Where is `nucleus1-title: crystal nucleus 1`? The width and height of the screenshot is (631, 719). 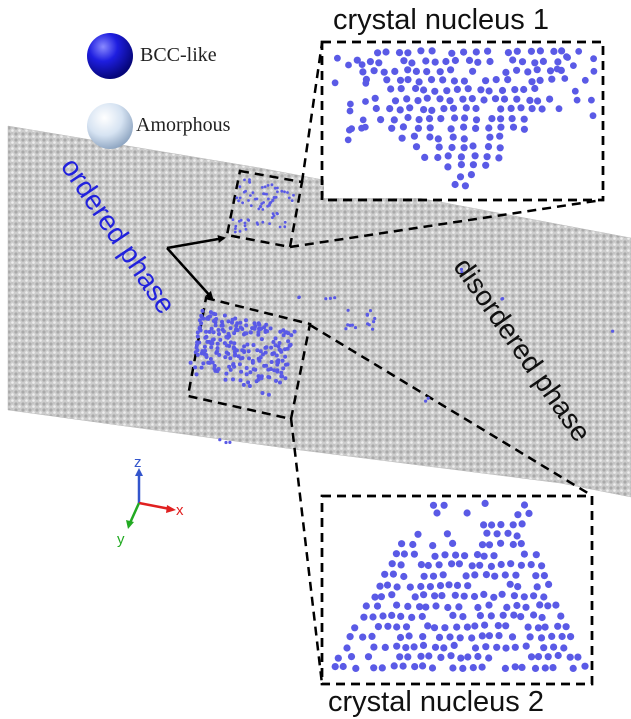
nucleus1-title: crystal nucleus 1 is located at coordinates (441, 20).